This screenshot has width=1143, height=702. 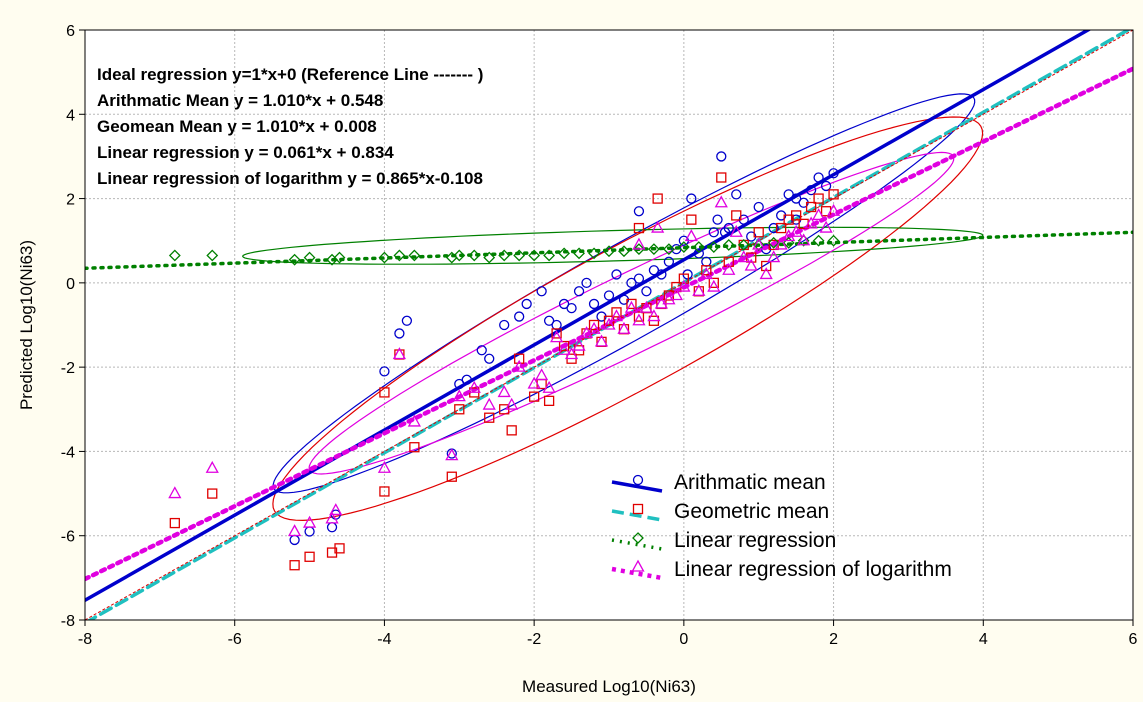 What do you see at coordinates (70, 284) in the screenshot?
I see `y-tick-label: 0` at bounding box center [70, 284].